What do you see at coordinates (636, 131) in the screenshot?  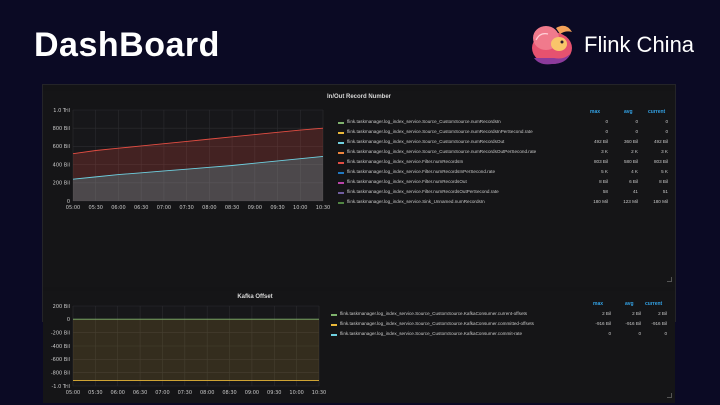 I see `legend-avg-value: 0` at bounding box center [636, 131].